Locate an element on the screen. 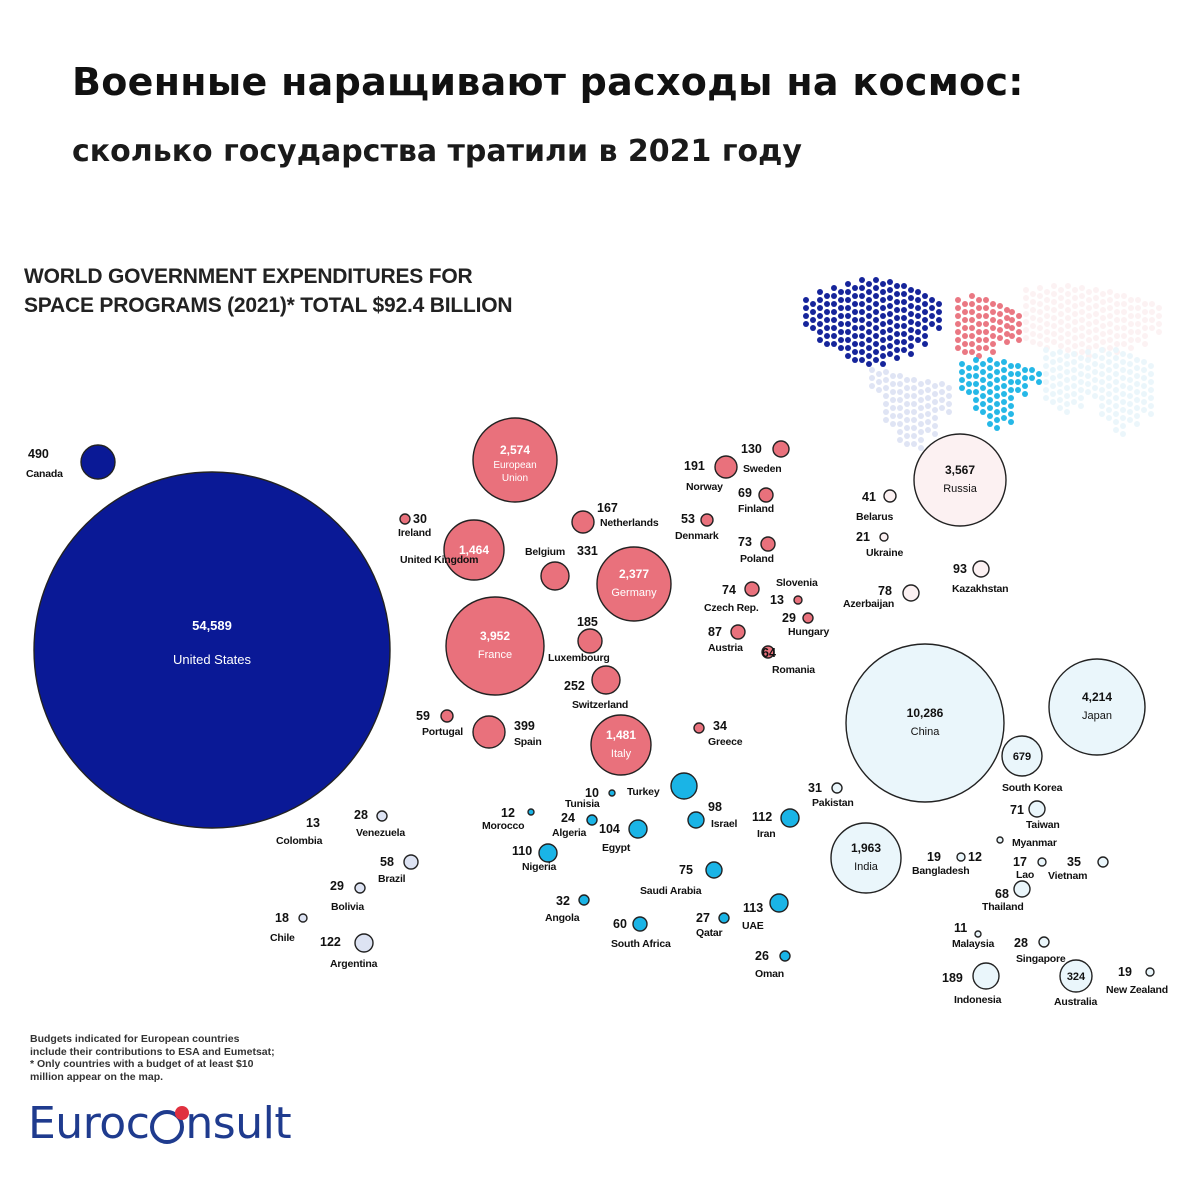 This screenshot has width=1200, height=1200. value-label-belgium: 331 is located at coordinates (587, 551).